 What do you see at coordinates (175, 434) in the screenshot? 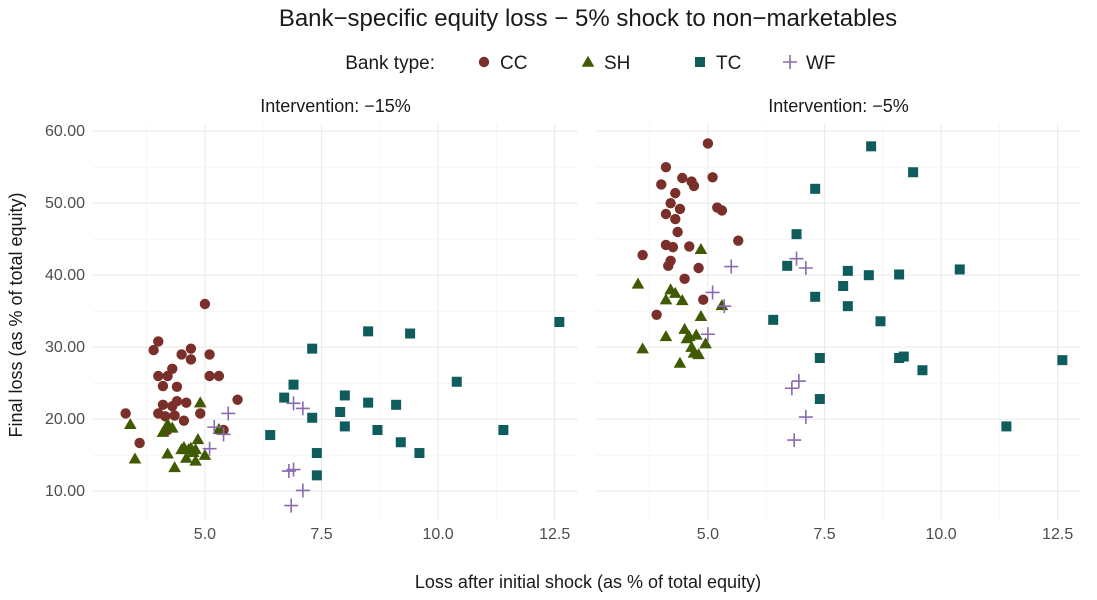
I see `series-sh` at bounding box center [175, 434].